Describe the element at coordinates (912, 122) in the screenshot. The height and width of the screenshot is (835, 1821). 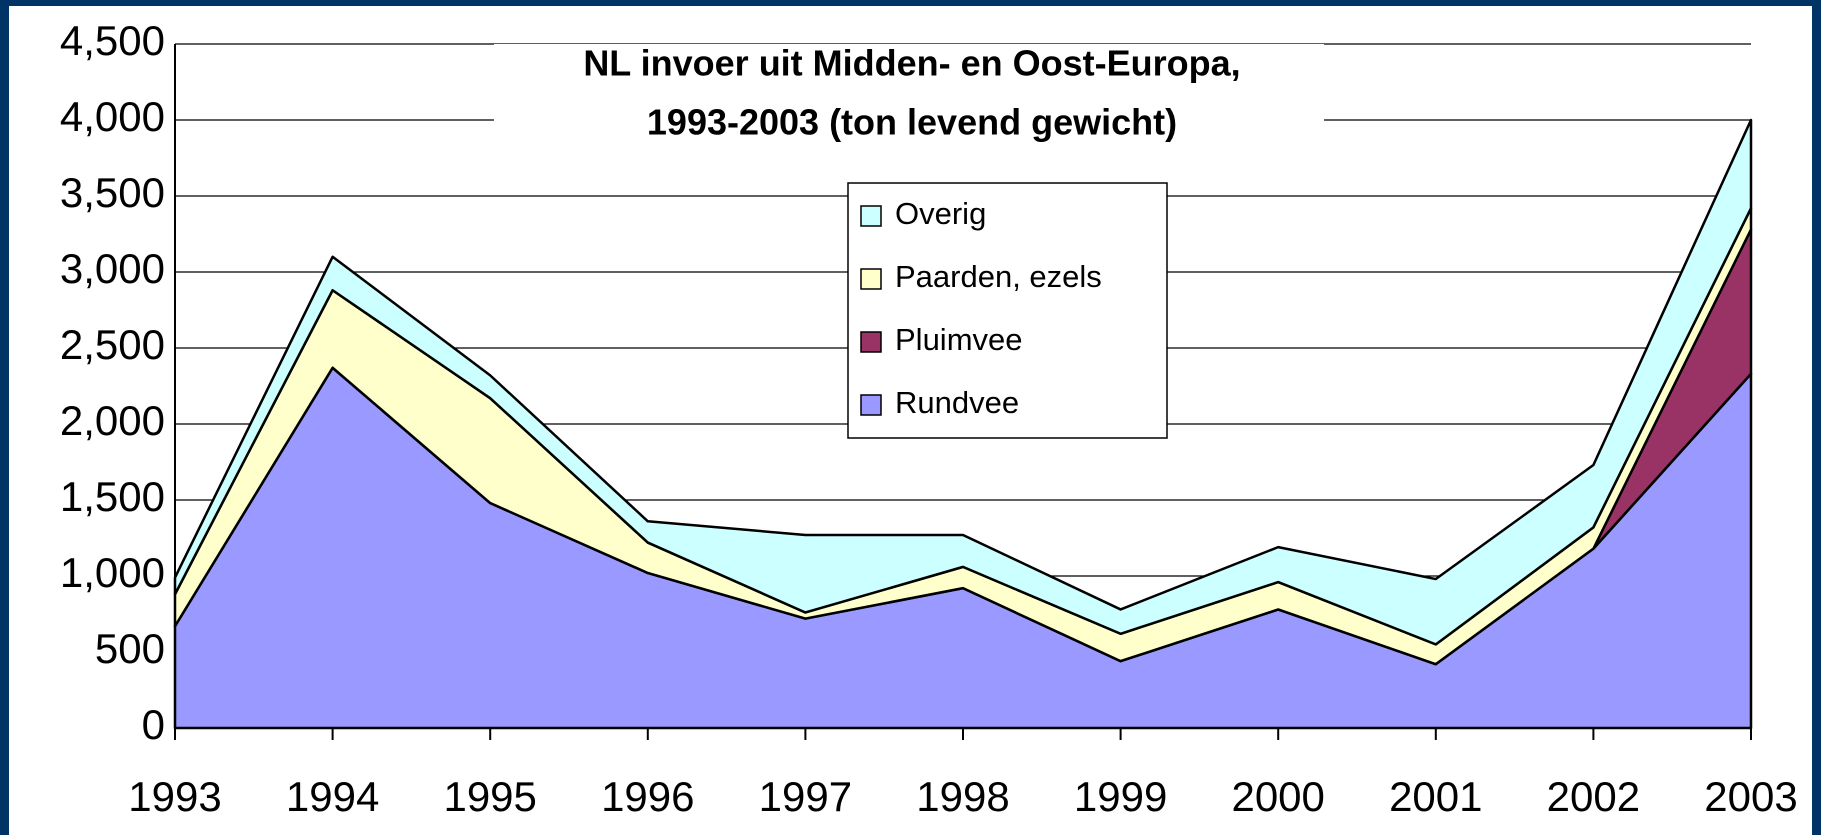
I see `chart-title: 1993-2003 (ton levend gewicht)` at that location.